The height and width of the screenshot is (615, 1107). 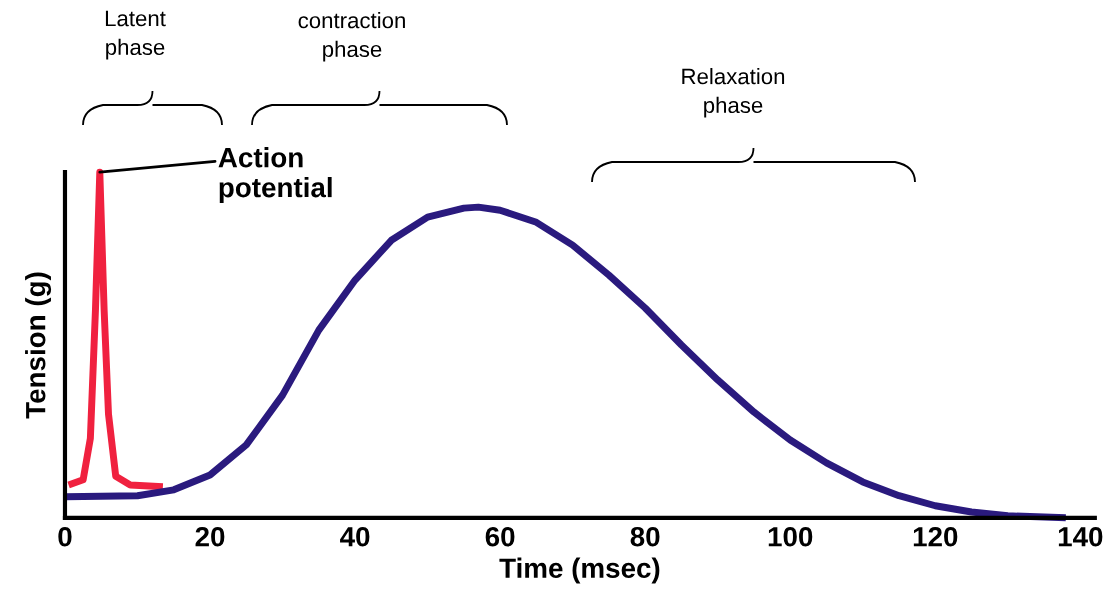 I want to click on x-tick-label: 80, so click(x=645, y=536).